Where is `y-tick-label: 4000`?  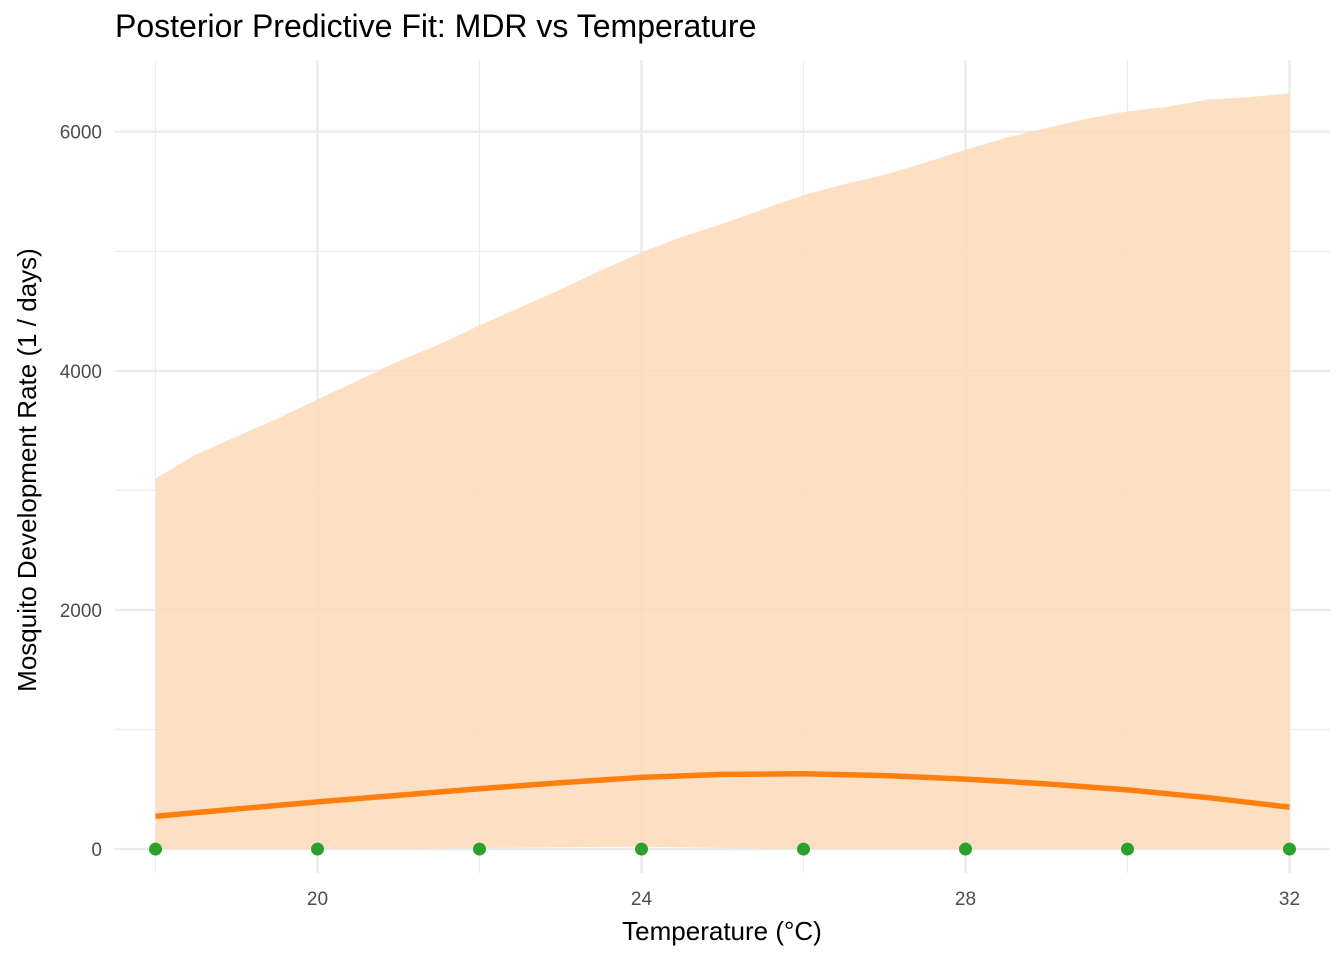
y-tick-label: 4000 is located at coordinates (81, 372).